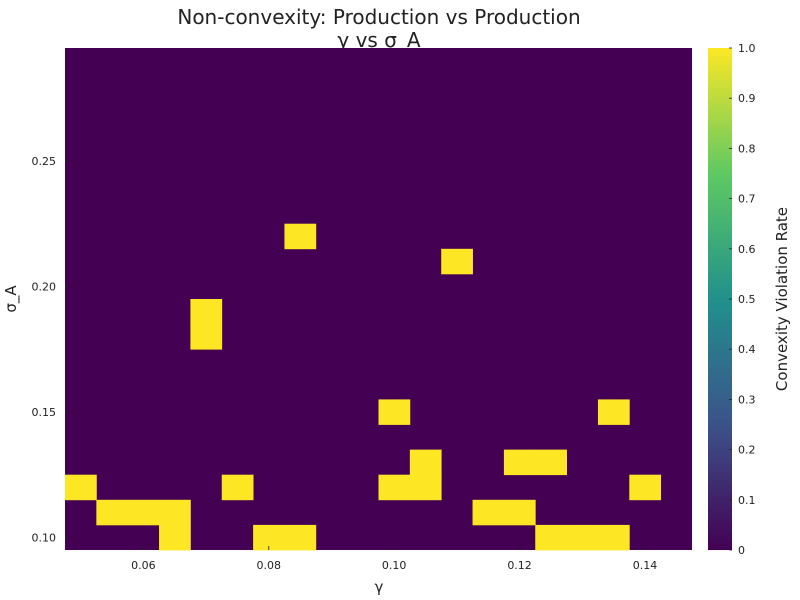 Image resolution: width=800 pixels, height=600 pixels. I want to click on x-tick-label: 0.12, so click(519, 565).